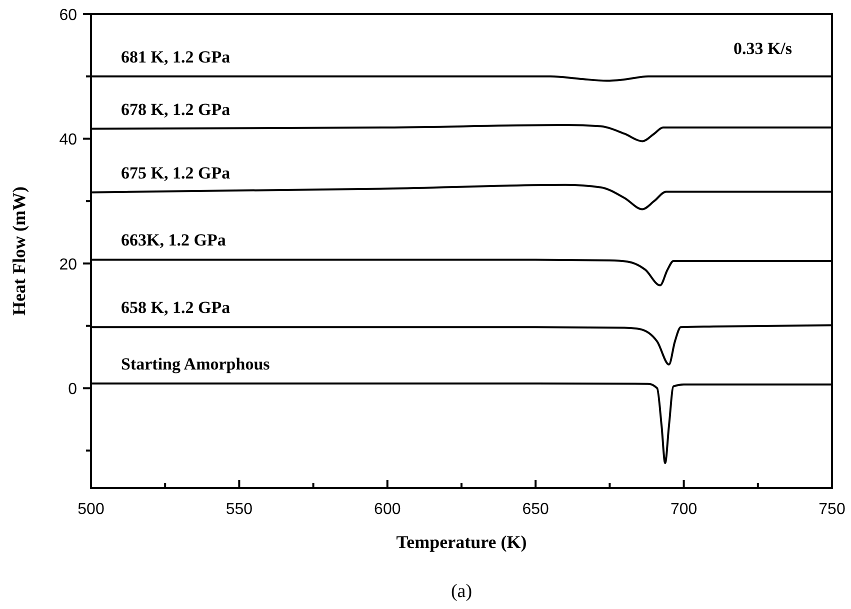 The height and width of the screenshot is (609, 851). What do you see at coordinates (68, 15) in the screenshot?
I see `y-tick-label: 60` at bounding box center [68, 15].